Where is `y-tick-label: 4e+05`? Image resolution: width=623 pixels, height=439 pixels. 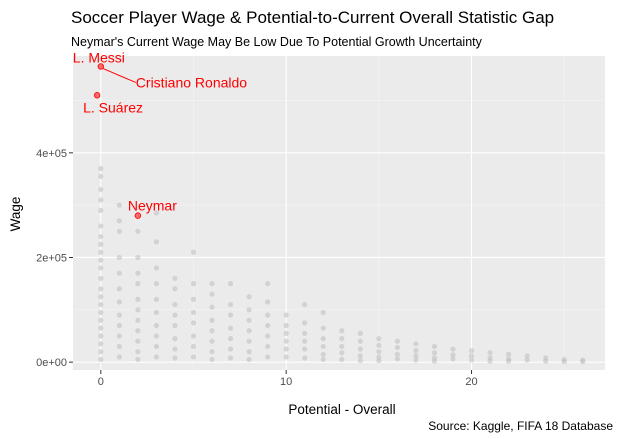
y-tick-label: 4e+05 is located at coordinates (51, 154).